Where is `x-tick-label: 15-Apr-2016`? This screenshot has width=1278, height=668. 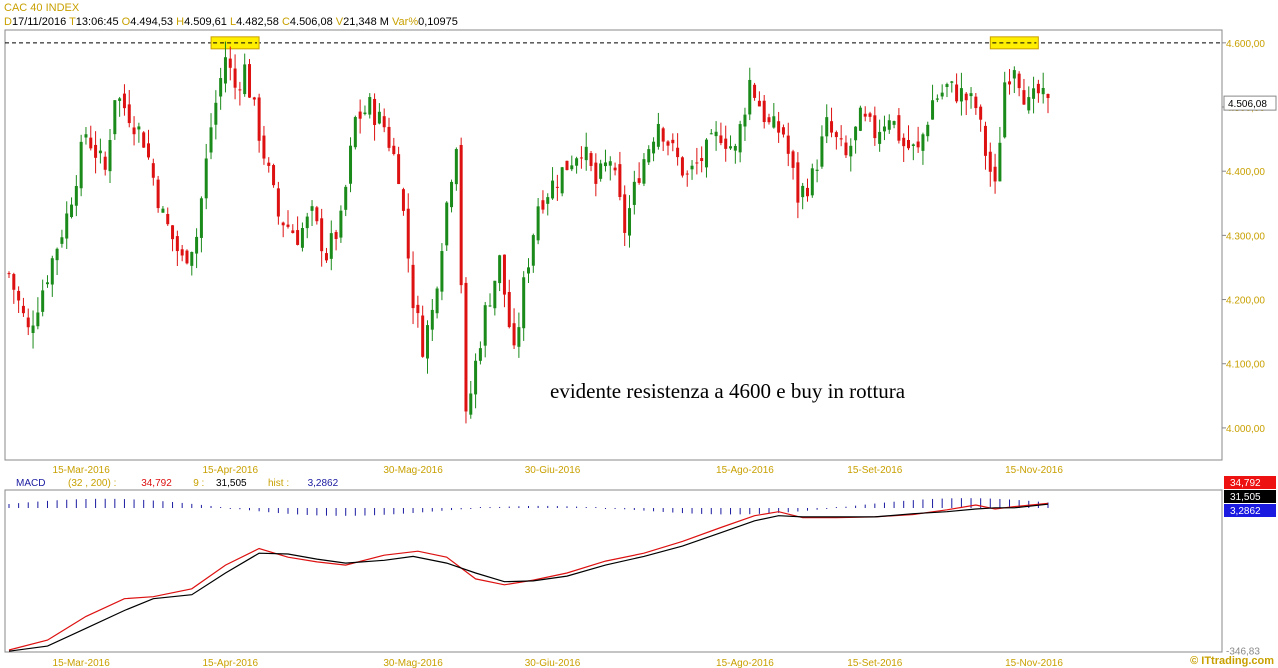 x-tick-label: 15-Apr-2016 is located at coordinates (230, 470).